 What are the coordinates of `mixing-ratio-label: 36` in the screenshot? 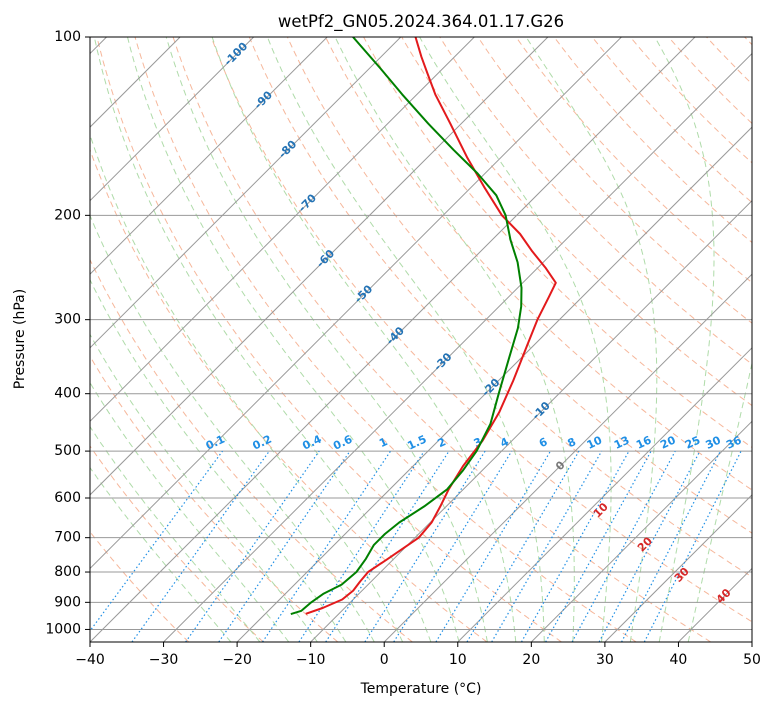 It's located at (734, 442).